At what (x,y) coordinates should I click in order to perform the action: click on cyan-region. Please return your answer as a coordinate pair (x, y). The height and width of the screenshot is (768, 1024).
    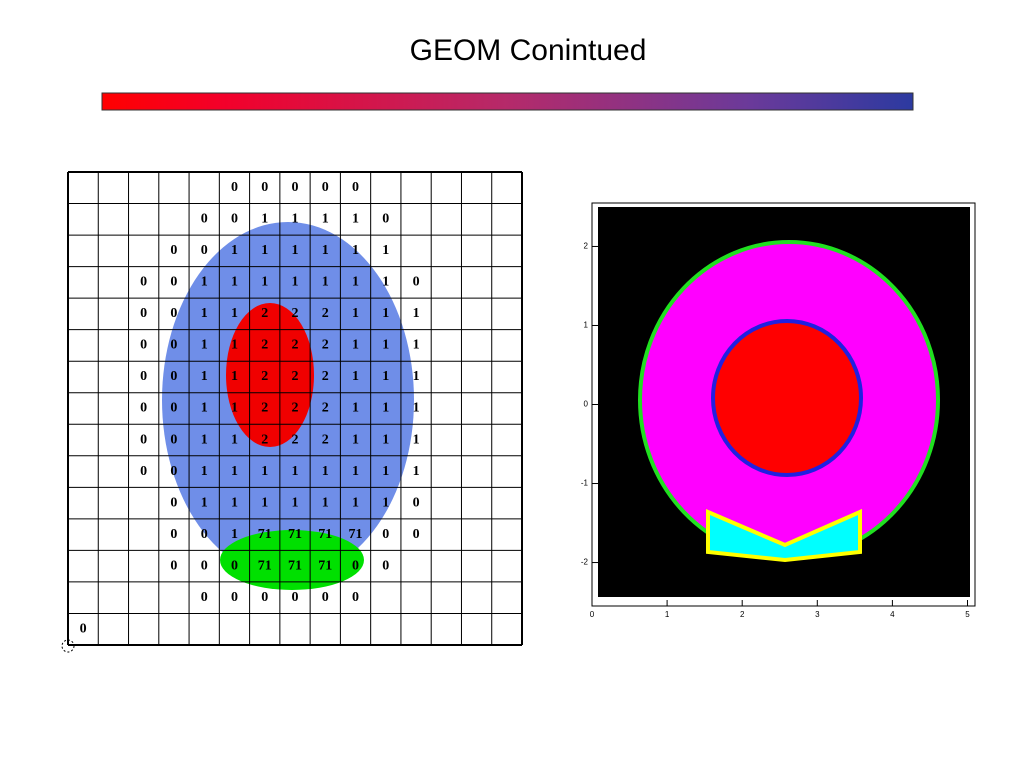
    Looking at the image, I should click on (784, 535).